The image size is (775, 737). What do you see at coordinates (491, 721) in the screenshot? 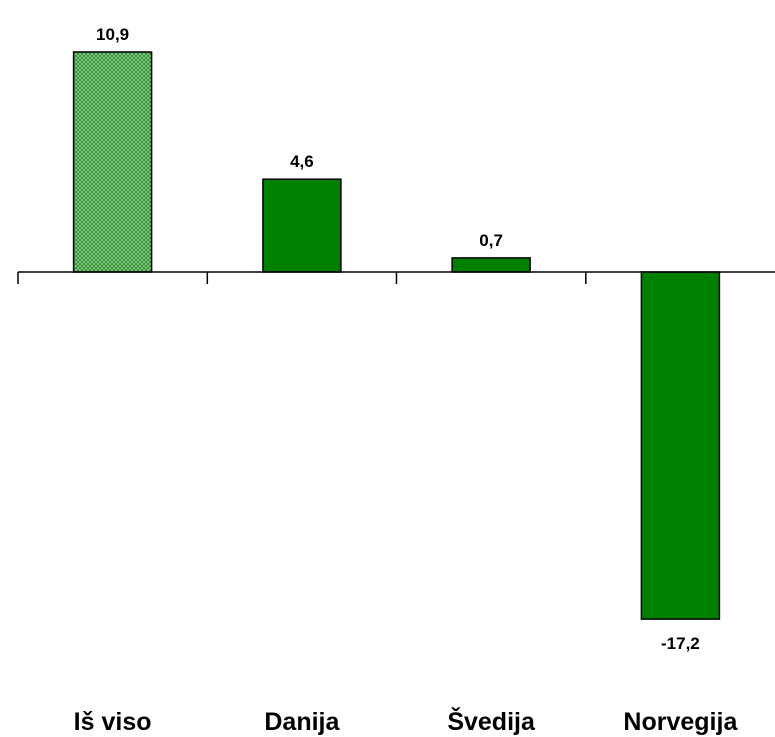
I see `category-label-svedija: Švedija` at bounding box center [491, 721].